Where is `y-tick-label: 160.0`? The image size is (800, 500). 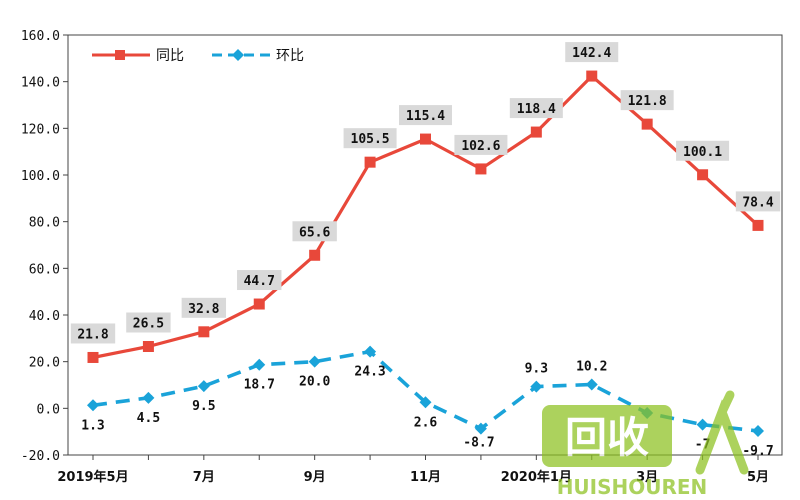
y-tick-label: 160.0 is located at coordinates (40, 36).